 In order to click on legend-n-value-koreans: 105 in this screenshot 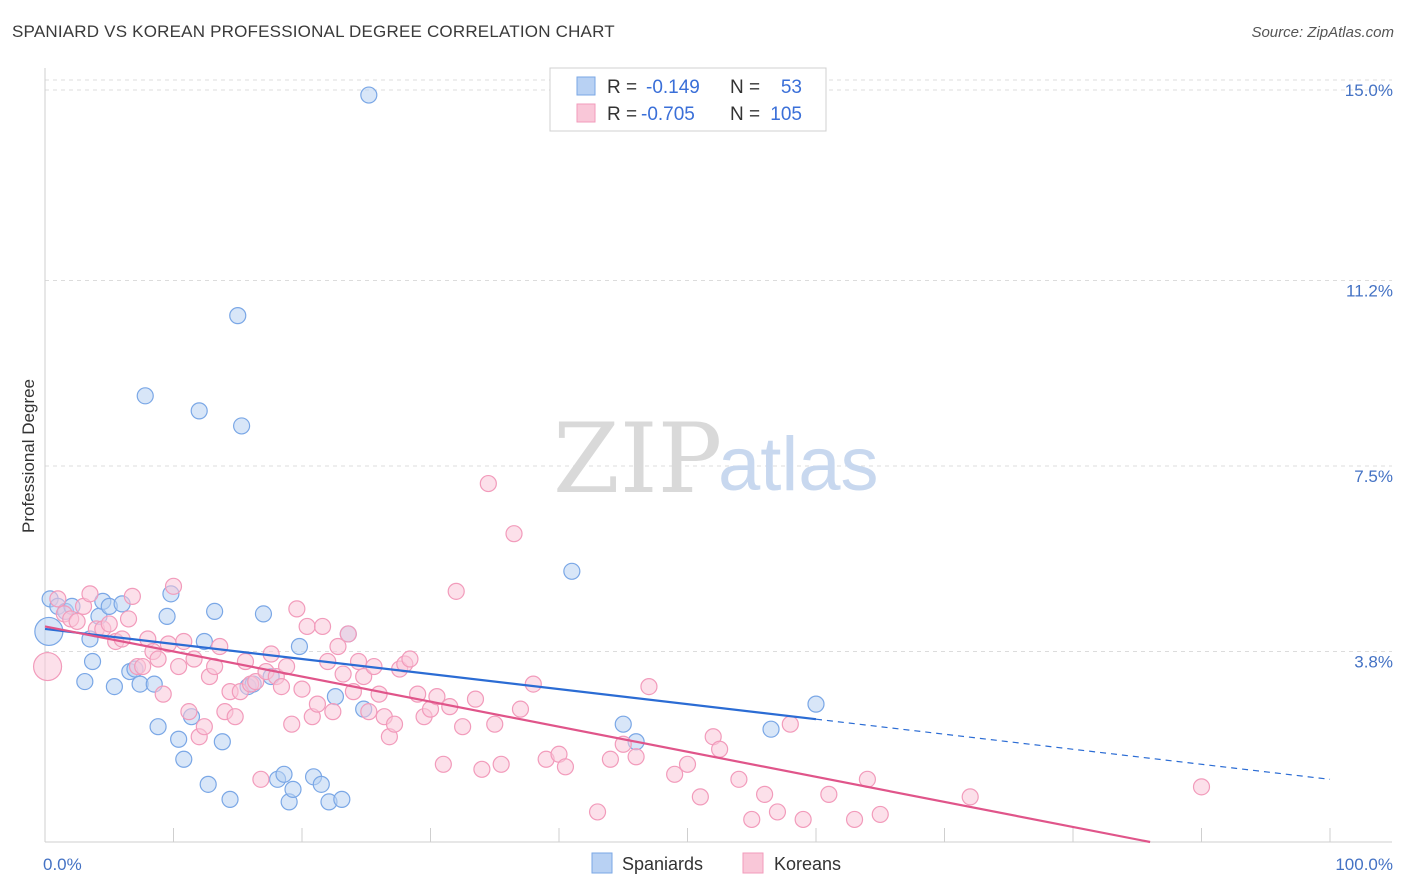, I will do `click(786, 114)`.